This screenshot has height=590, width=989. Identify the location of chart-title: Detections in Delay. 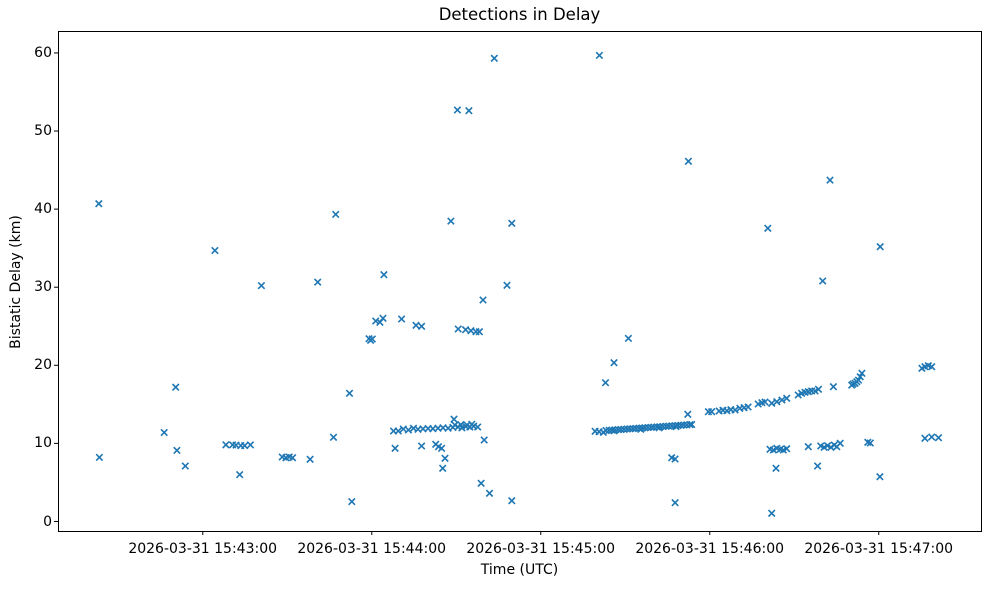
(519, 14).